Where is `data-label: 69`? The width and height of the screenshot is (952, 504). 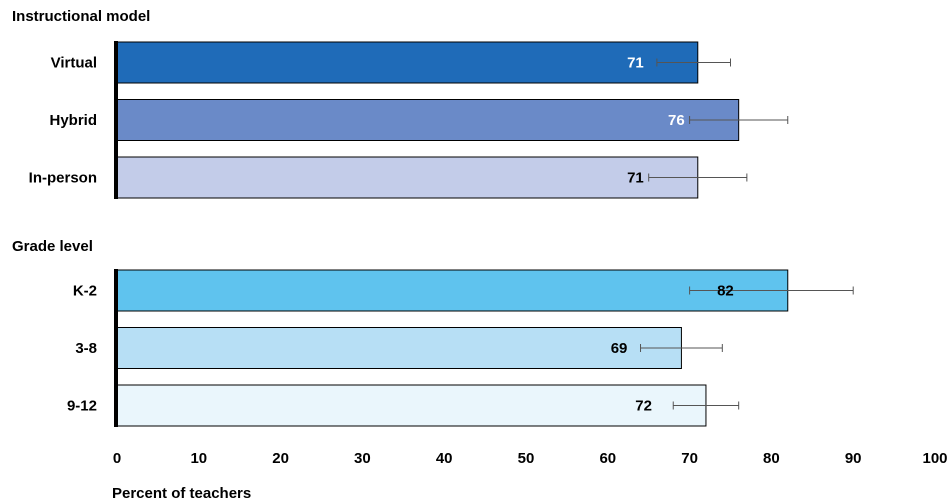
data-label: 69 is located at coordinates (619, 348).